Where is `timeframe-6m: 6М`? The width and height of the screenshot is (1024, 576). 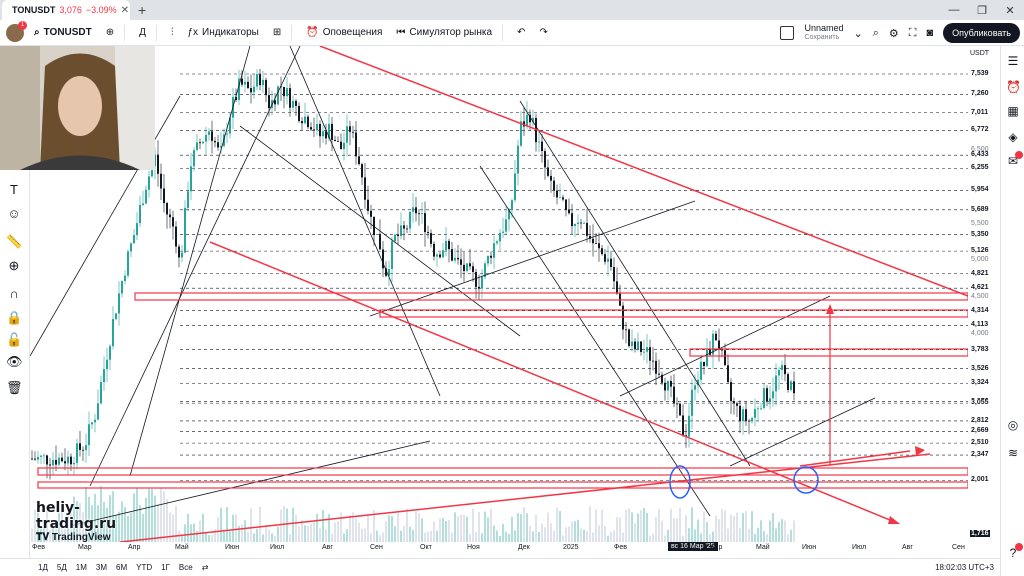
timeframe-6m: 6М is located at coordinates (122, 567).